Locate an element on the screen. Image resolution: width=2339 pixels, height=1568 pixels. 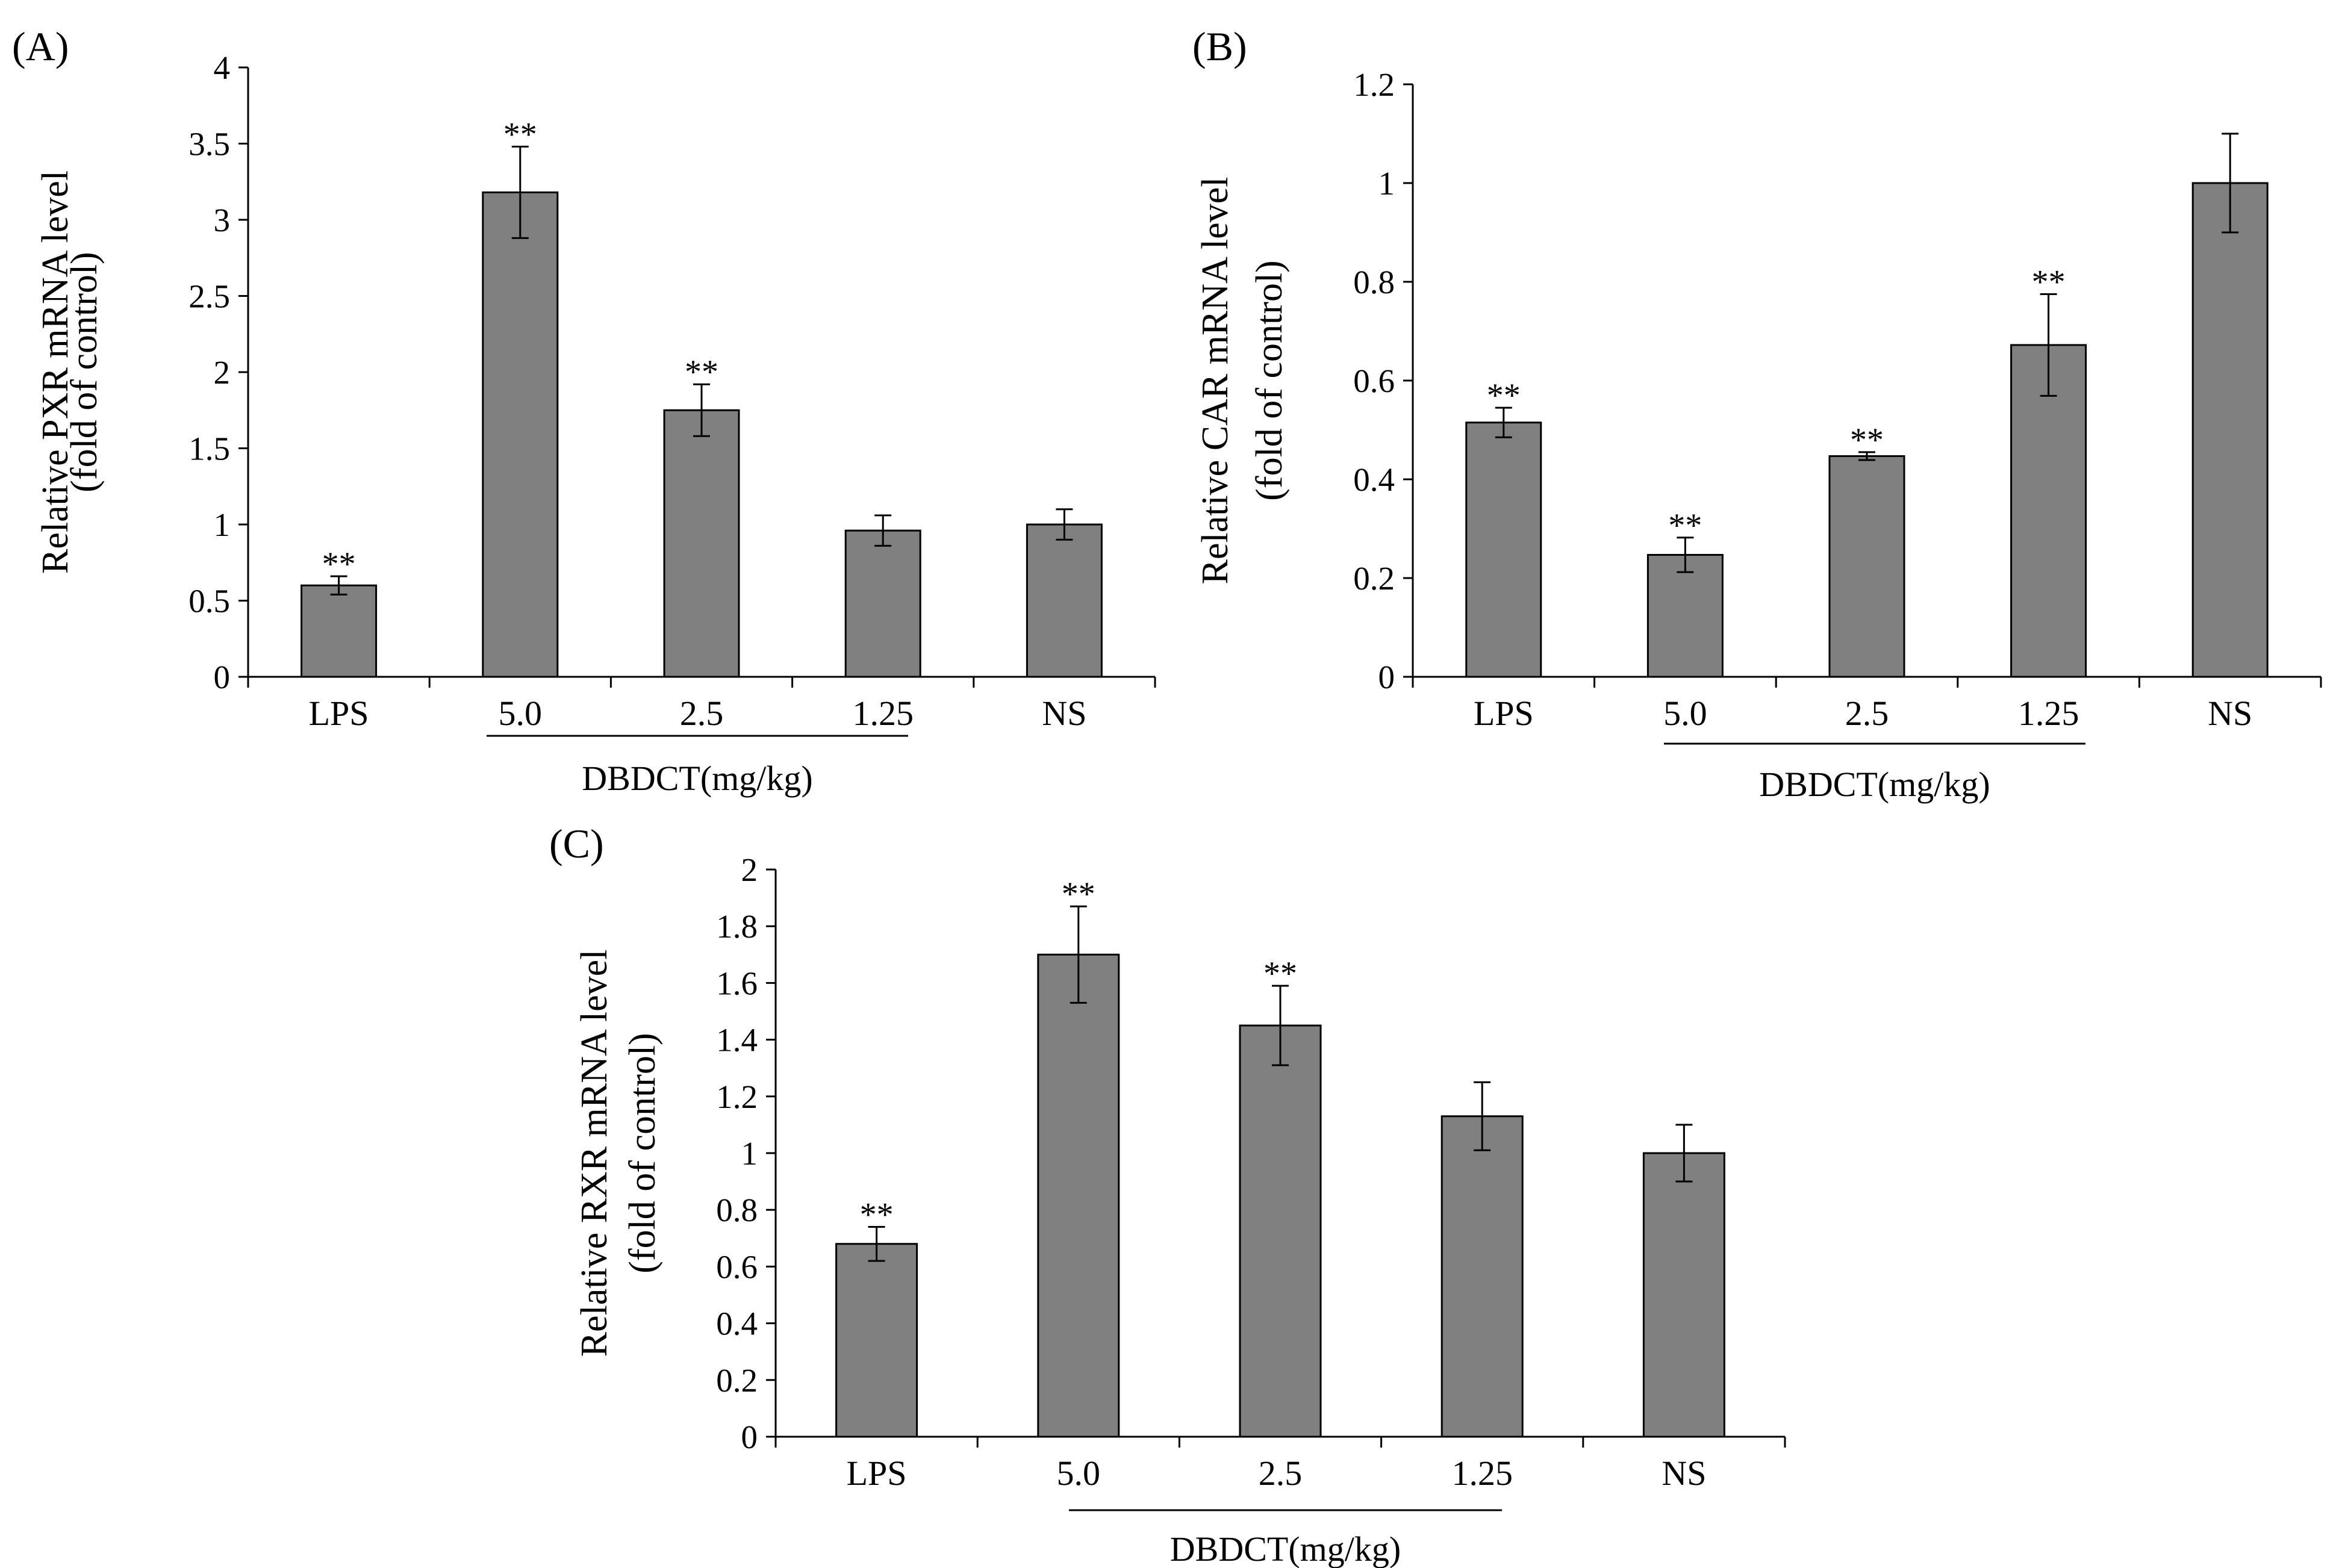
panel-label: (C) is located at coordinates (576, 843).